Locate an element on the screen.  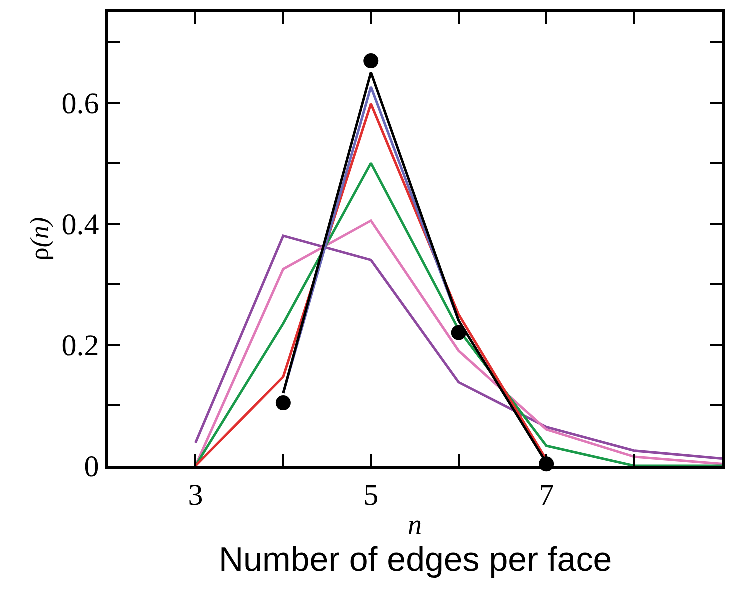
x-axis-title: n is located at coordinates (415, 525).